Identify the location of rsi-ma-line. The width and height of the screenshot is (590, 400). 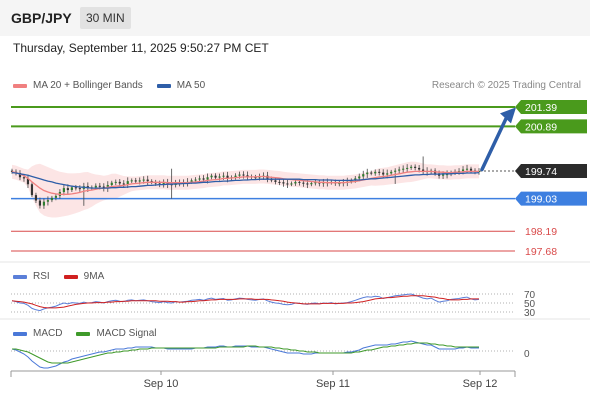
(245, 302).